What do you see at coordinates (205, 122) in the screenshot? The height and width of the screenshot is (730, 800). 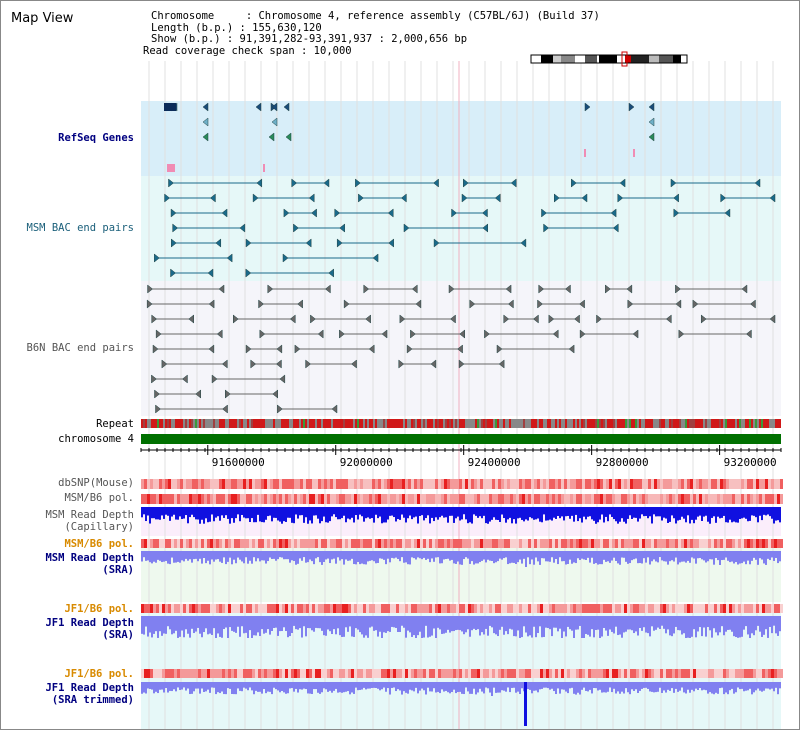 I see `refseq-gene` at bounding box center [205, 122].